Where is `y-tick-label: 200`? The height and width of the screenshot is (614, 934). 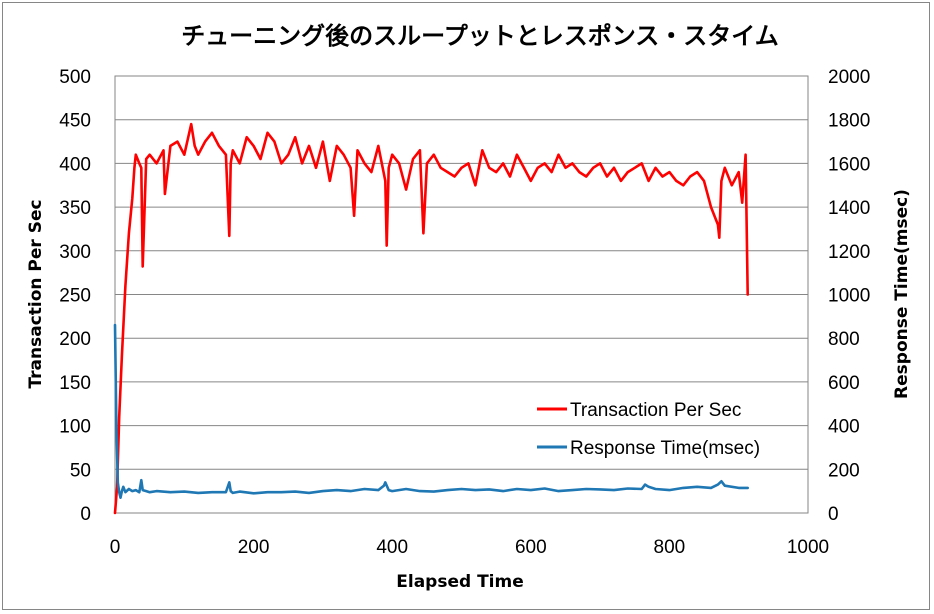 y-tick-label: 200 is located at coordinates (75, 339).